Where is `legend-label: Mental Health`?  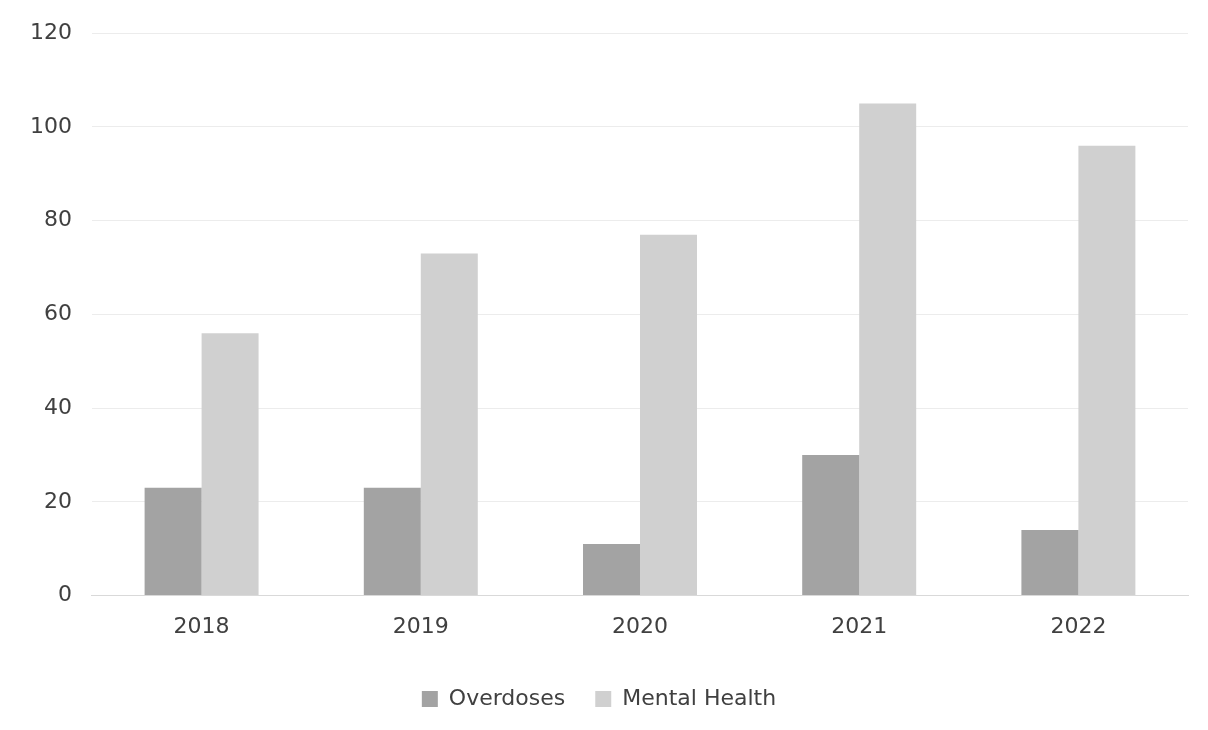
legend-label: Mental Health is located at coordinates (699, 697).